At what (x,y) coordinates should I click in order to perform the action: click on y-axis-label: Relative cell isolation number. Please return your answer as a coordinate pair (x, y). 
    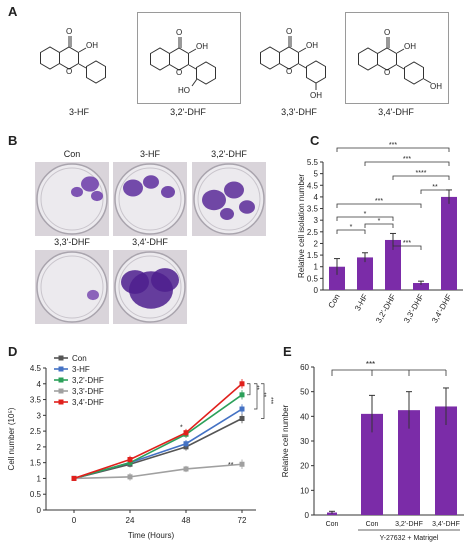
    Looking at the image, I should click on (301, 226).